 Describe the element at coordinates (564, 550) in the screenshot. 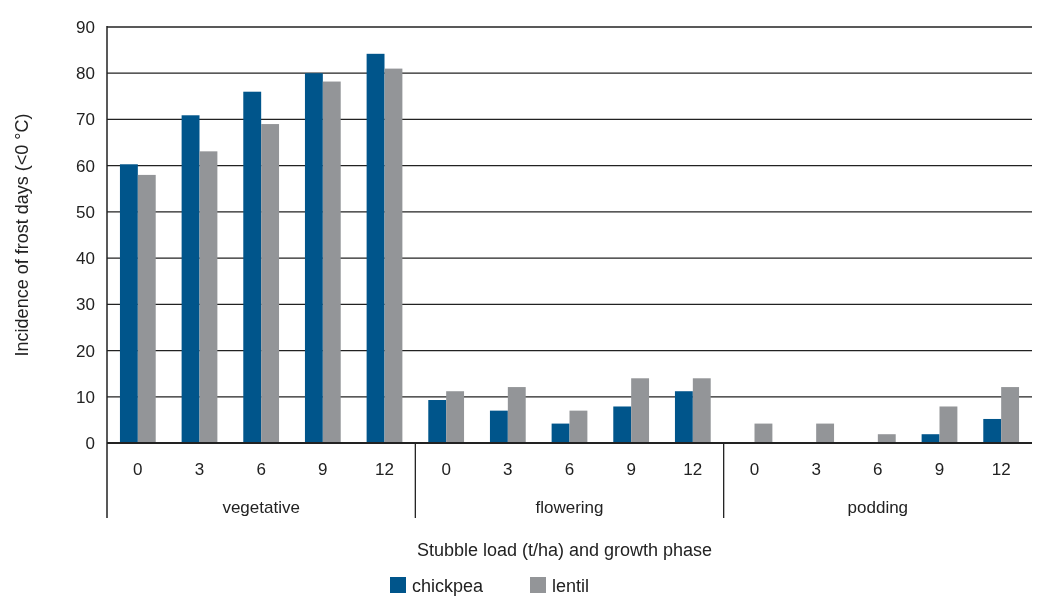

I see `x-axis-title: Stubble load (t/ha) and growth phase` at that location.